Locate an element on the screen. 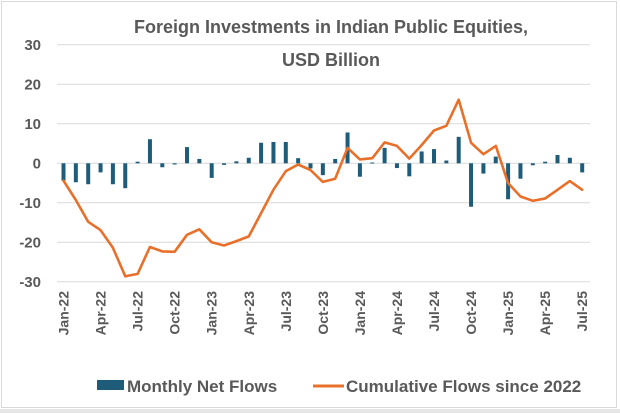  y-tick-label: -30 is located at coordinates (30, 282).